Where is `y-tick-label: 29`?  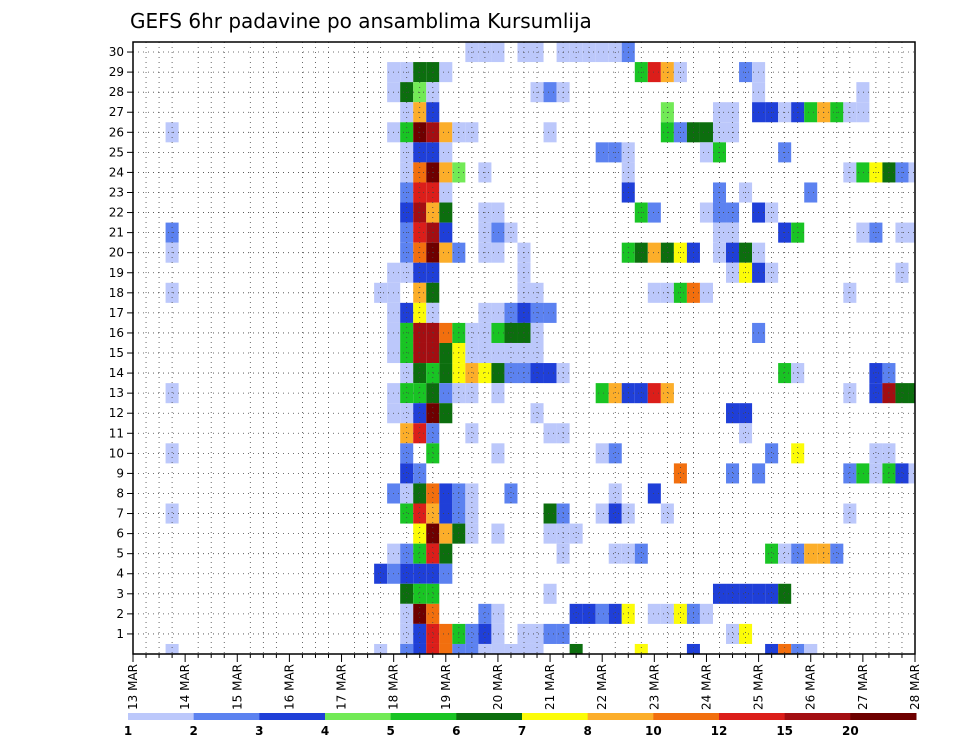
y-tick-label: 29 is located at coordinates (116, 72).